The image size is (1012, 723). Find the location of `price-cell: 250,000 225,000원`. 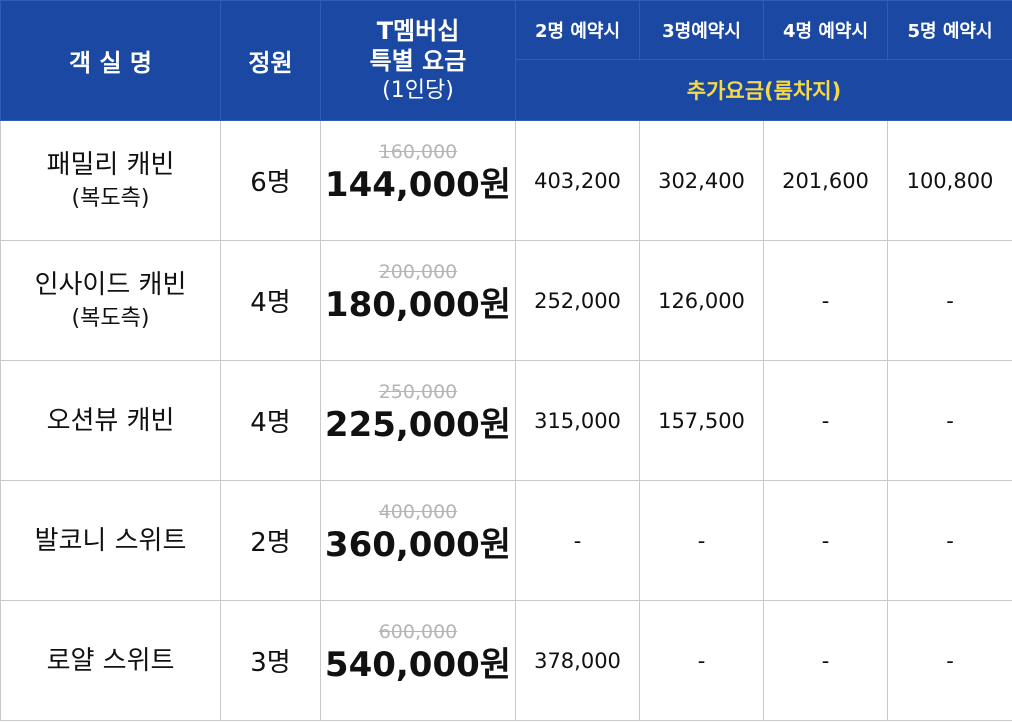

price-cell: 250,000 225,000원 is located at coordinates (418, 420).